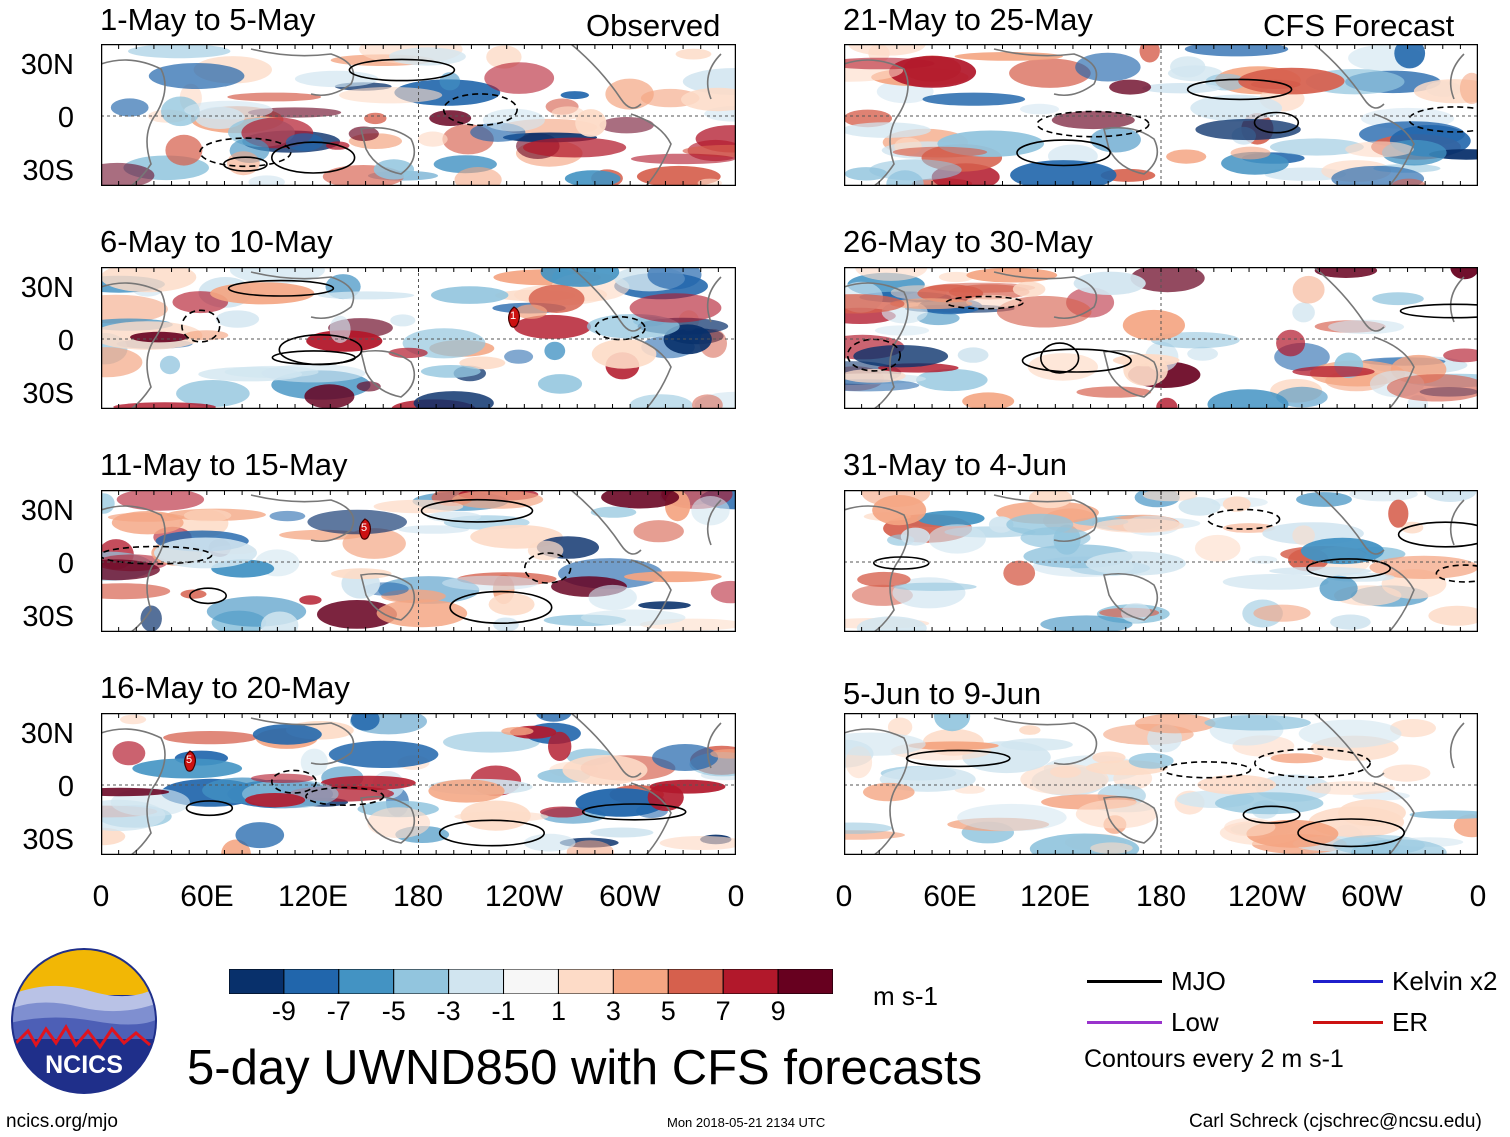  Describe the element at coordinates (225, 687) in the screenshot. I see `panel-title-4: 16-May to 20-May` at that location.